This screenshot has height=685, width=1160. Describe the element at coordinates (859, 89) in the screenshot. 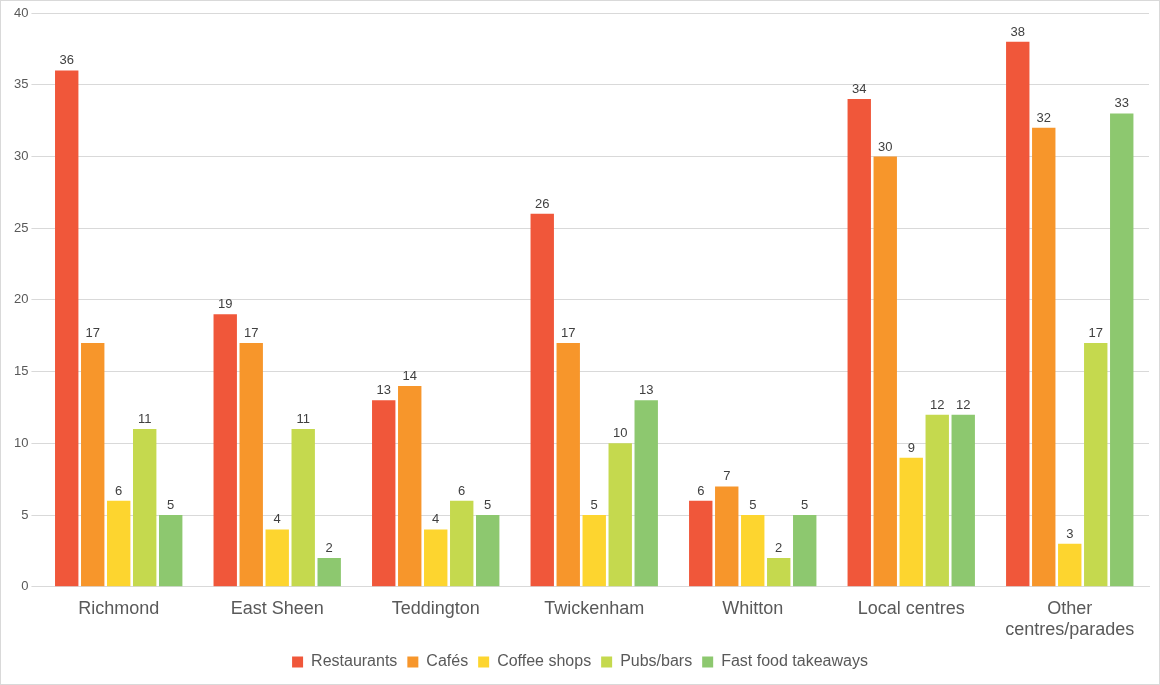

I see `data-label: 34` at that location.